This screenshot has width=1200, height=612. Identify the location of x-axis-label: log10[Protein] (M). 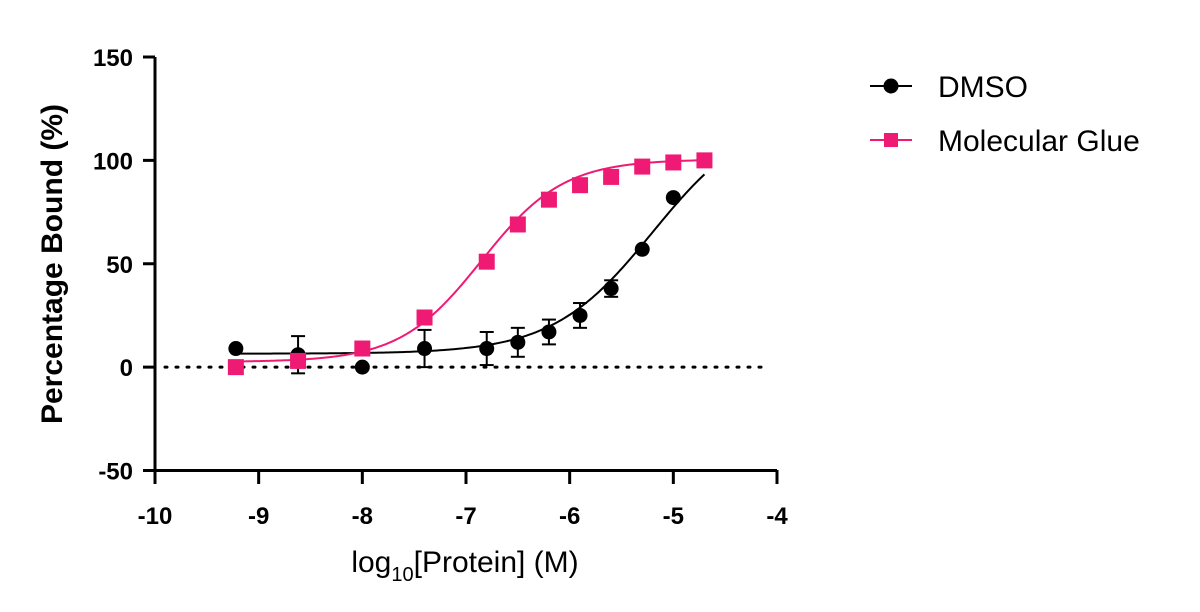
(464, 566).